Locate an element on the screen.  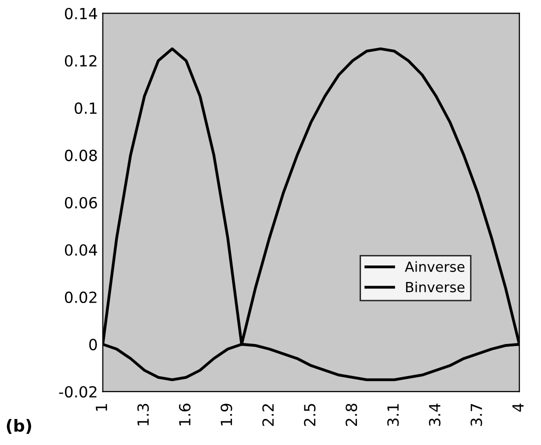
x-tick-label: 2.2 is located at coordinates (268, 415).